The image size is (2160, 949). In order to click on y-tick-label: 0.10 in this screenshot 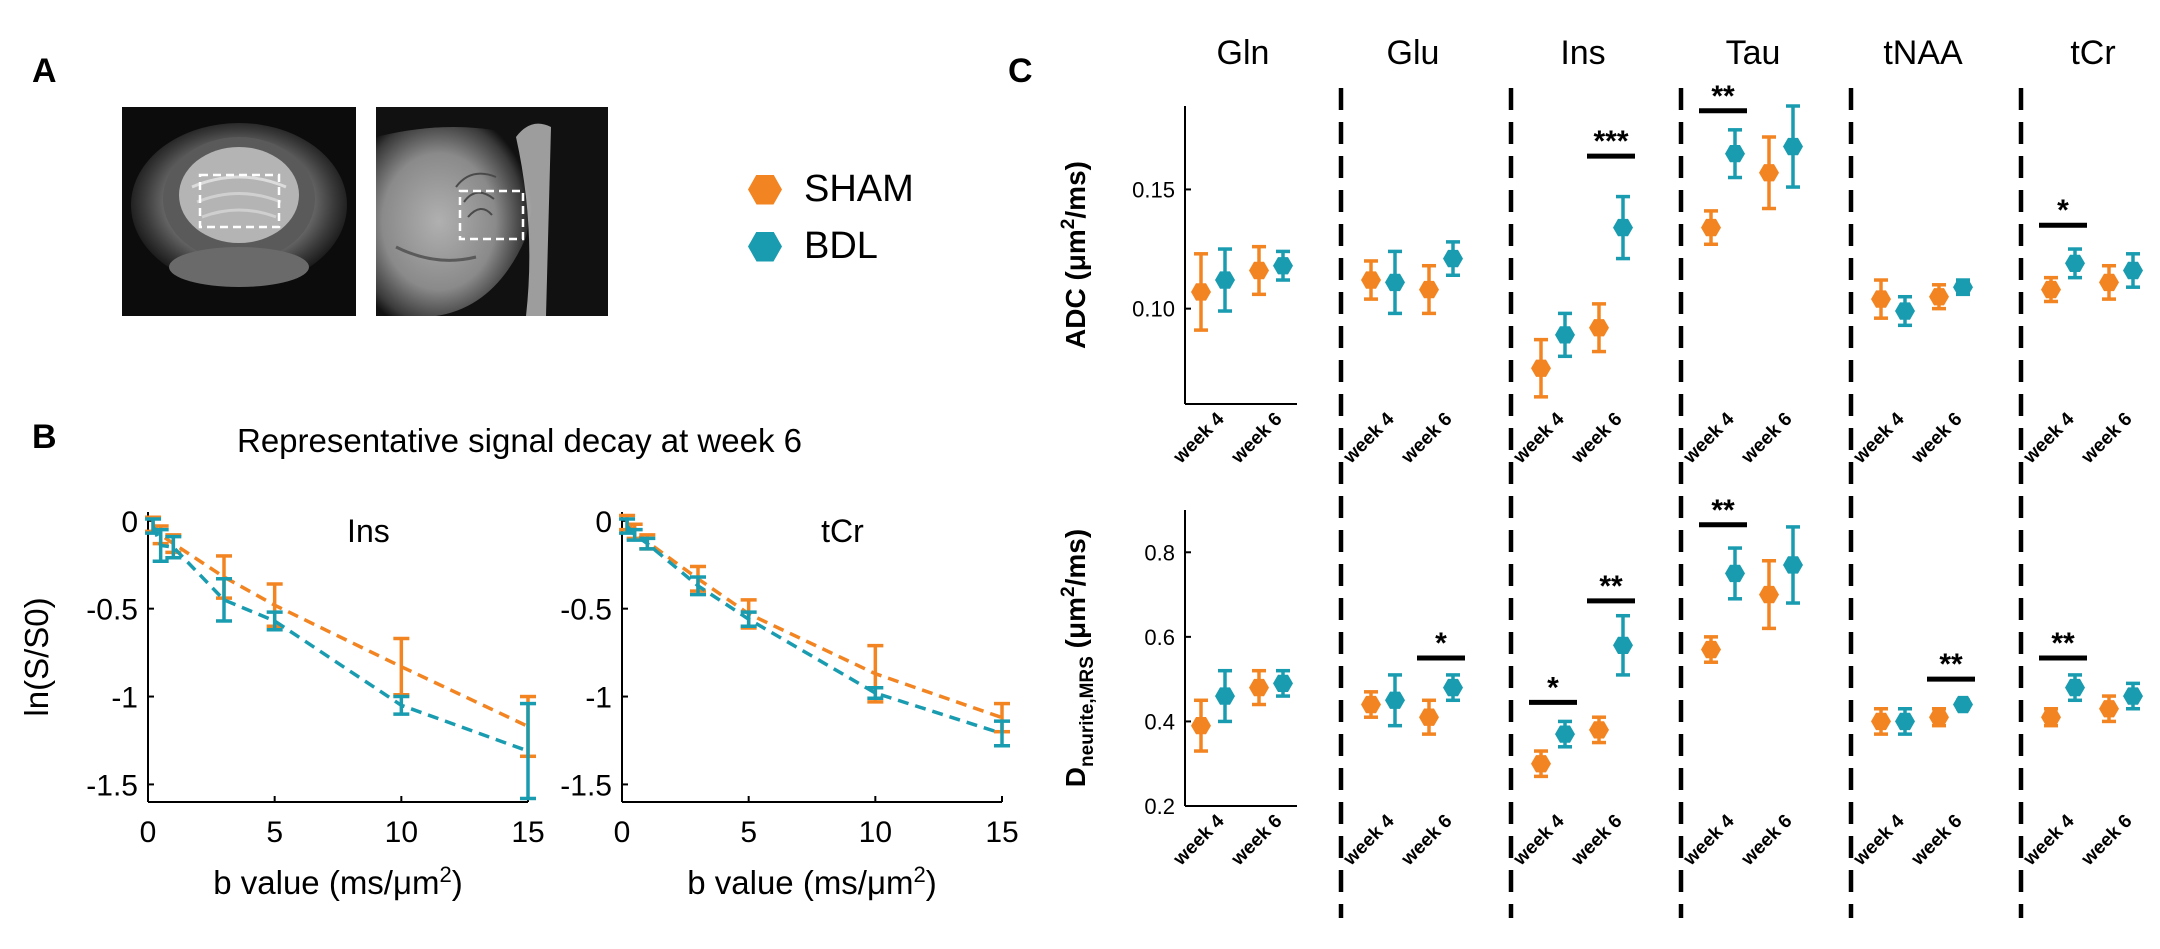, I will do `click(1153, 309)`.